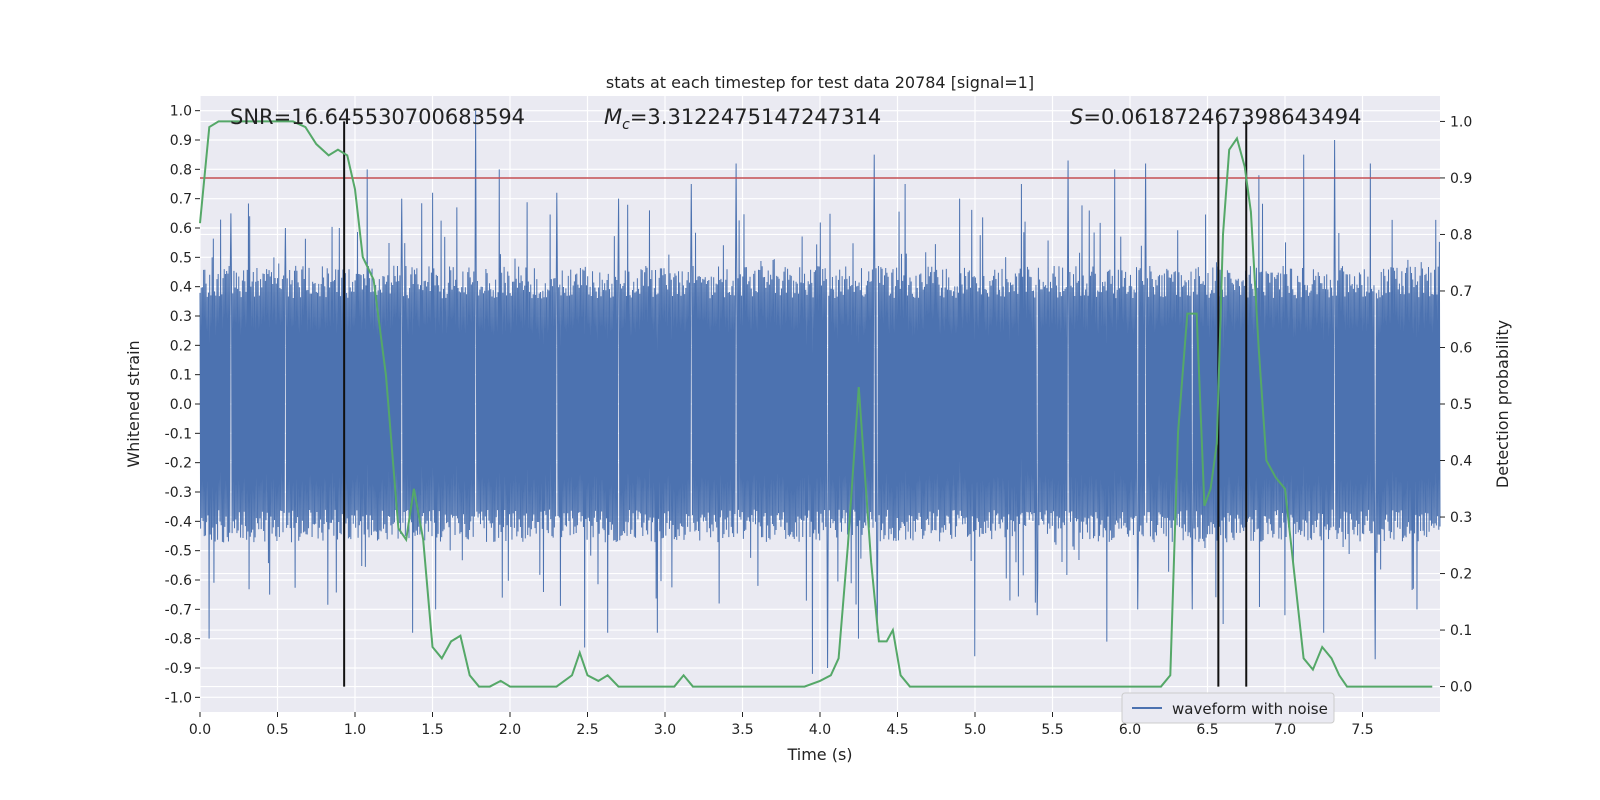  What do you see at coordinates (178, 493) in the screenshot?
I see `left-y-tick-label: -0.3` at bounding box center [178, 493].